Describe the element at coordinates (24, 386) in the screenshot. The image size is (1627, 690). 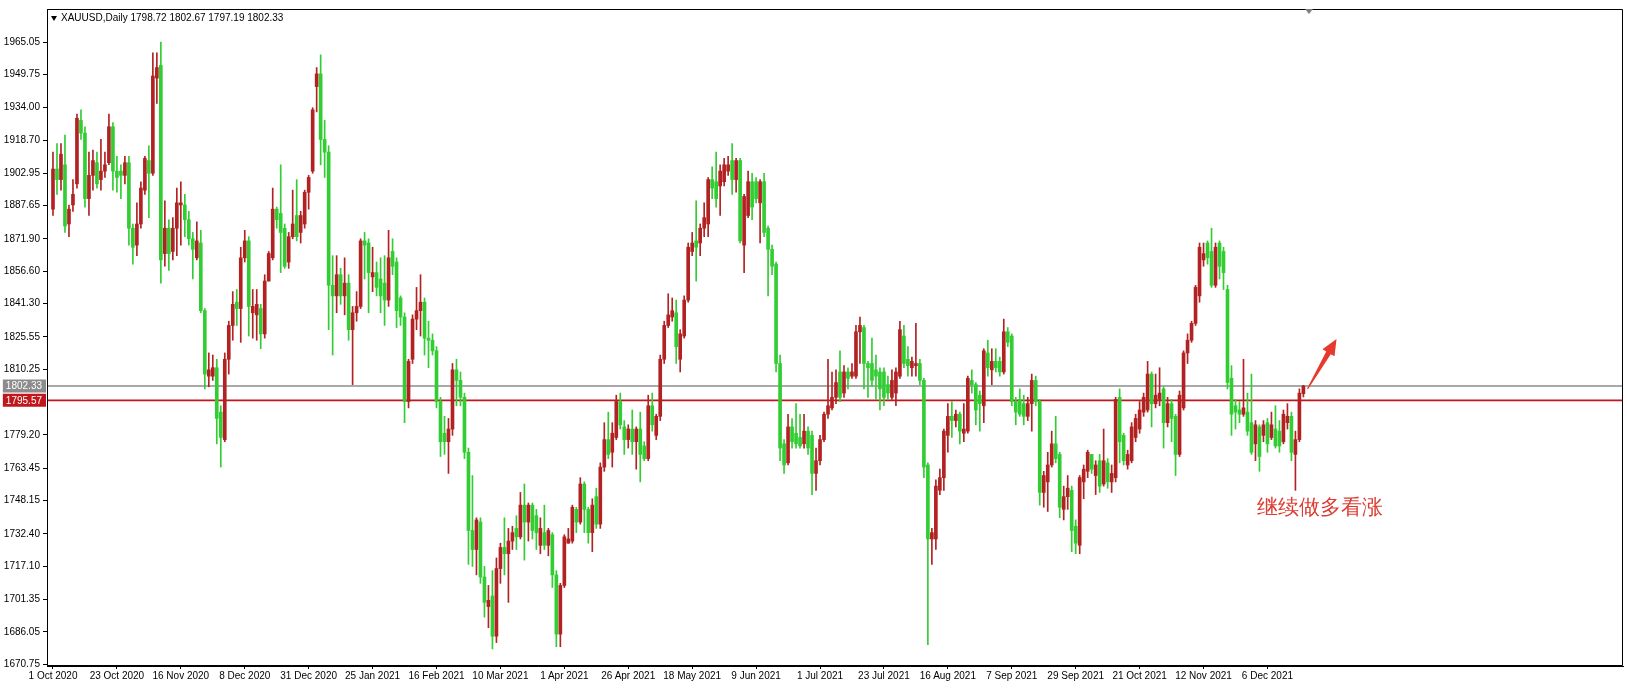
I see `ref-line-label: 1802.33` at that location.